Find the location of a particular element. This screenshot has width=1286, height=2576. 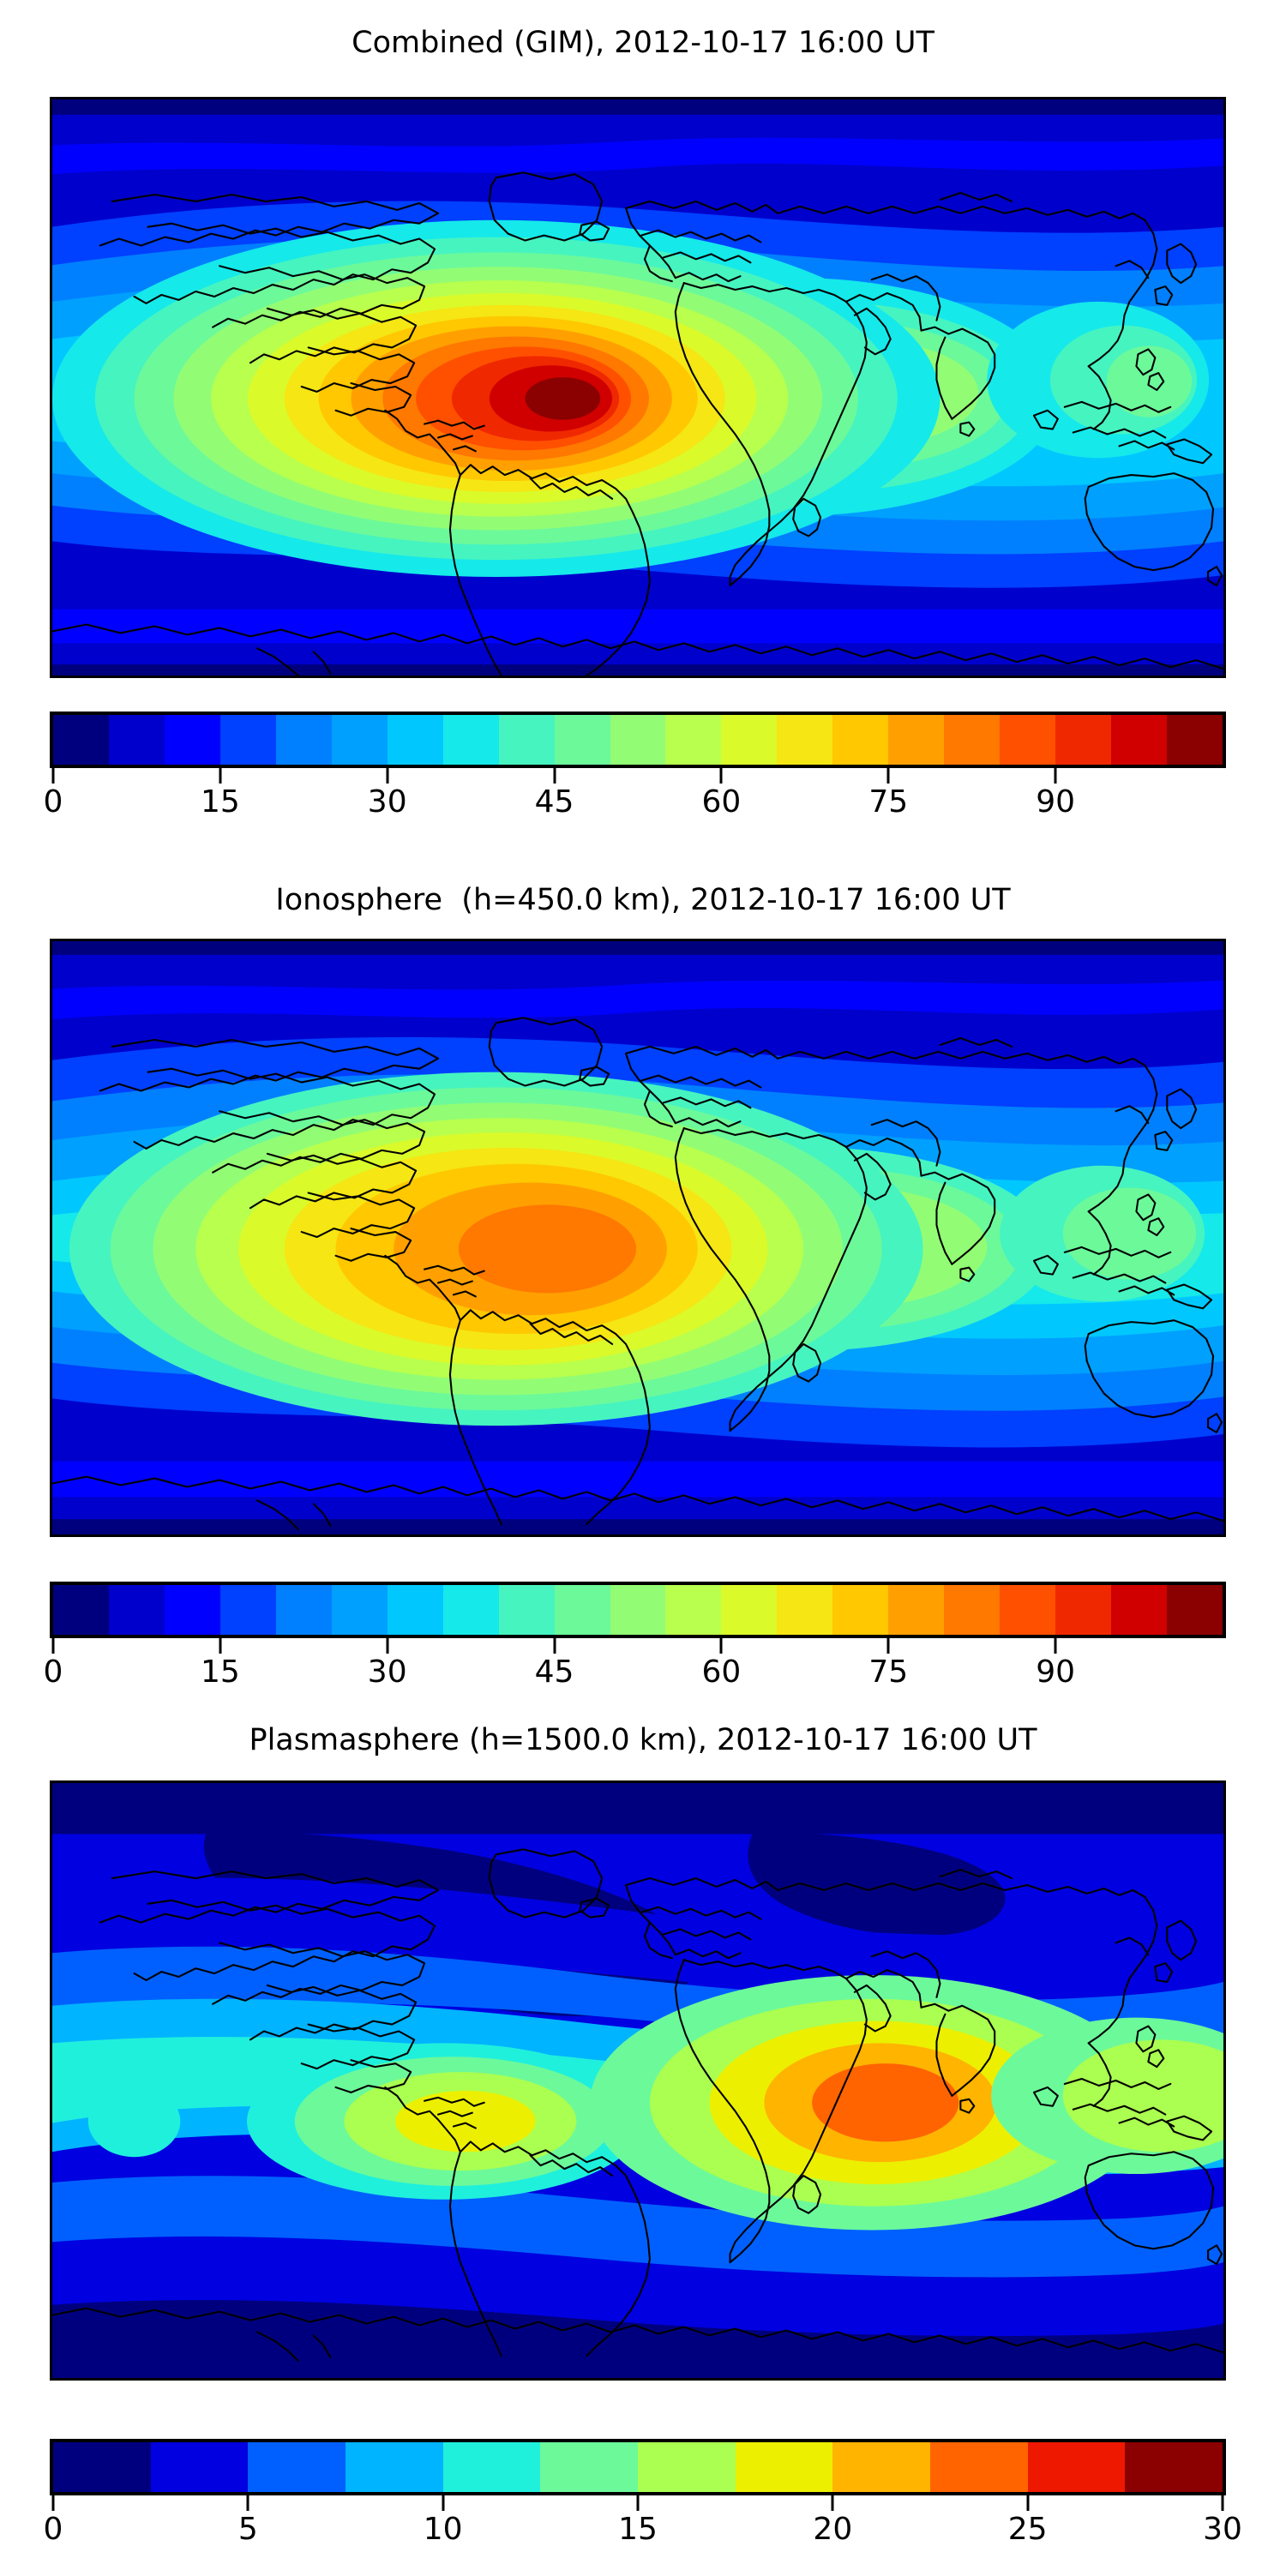

colorbar-gradient-ionosphere is located at coordinates (638, 1610).